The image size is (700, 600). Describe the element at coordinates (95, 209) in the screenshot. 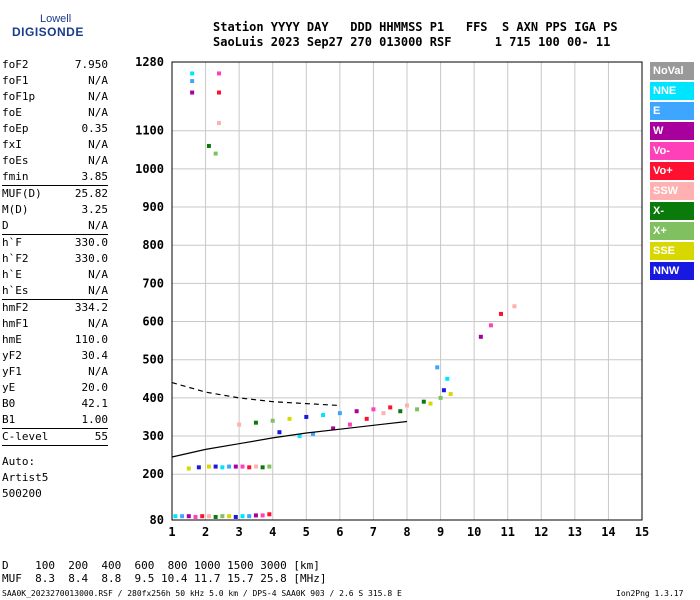

I see `param-value: 3.25` at that location.